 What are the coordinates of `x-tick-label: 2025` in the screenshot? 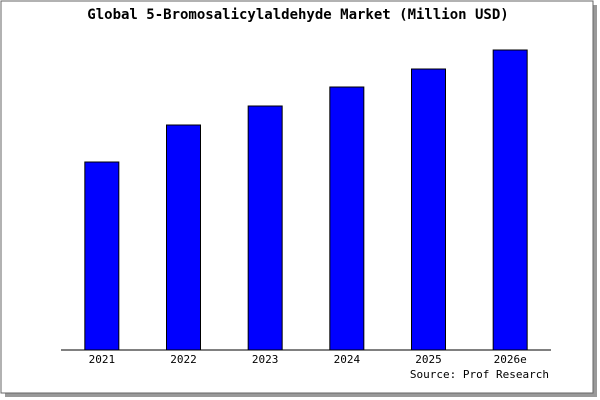 It's located at (428, 359).